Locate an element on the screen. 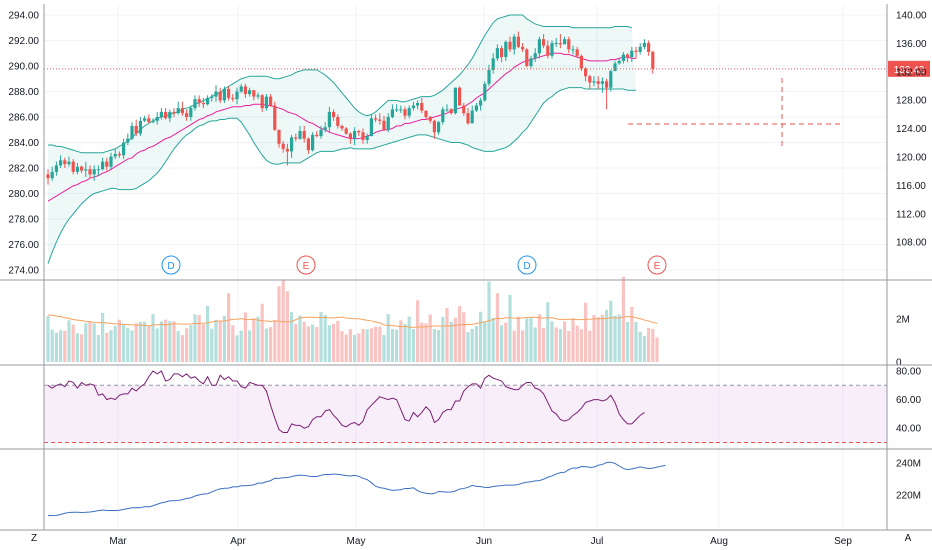  dividend-marker is located at coordinates (171, 265).